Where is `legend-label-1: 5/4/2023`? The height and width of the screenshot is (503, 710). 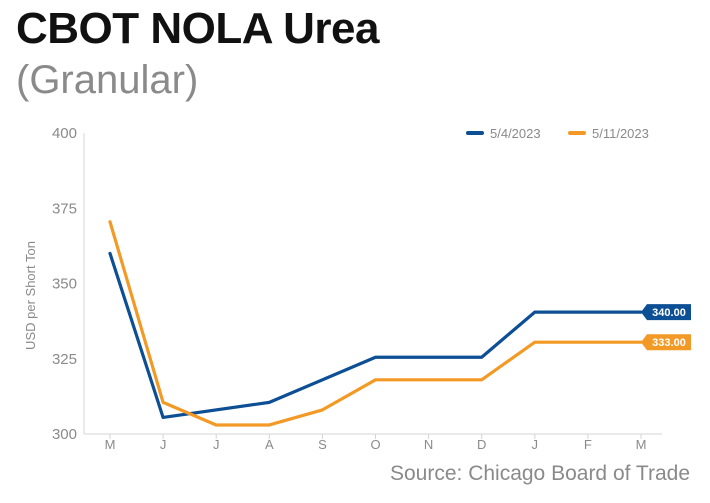
legend-label-1: 5/4/2023 is located at coordinates (515, 133).